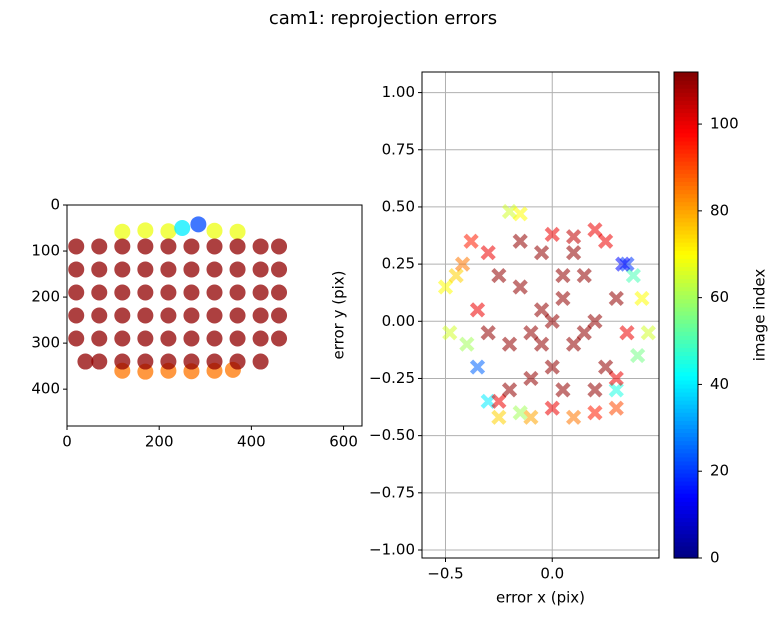  I want to click on x-tick-label: 0.0, so click(552, 574).